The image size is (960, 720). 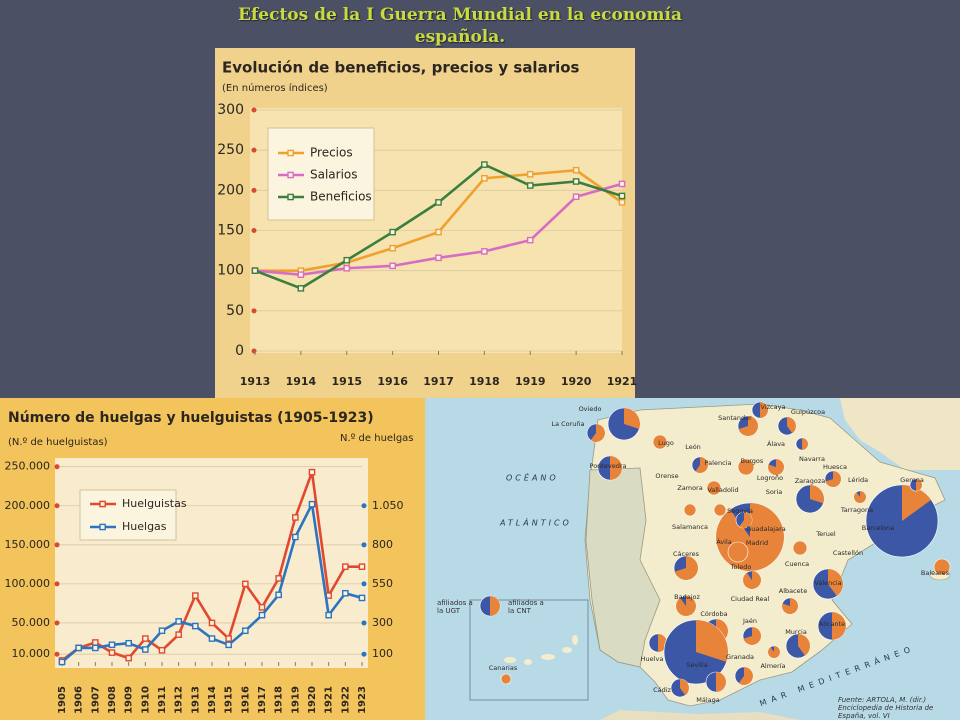 What do you see at coordinates (623, 567) in the screenshot?
I see `portugal` at bounding box center [623, 567].